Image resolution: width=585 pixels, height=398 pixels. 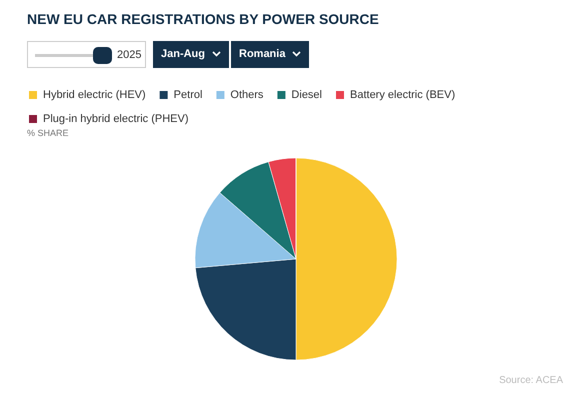 I want to click on slider: 2025, so click(x=86, y=54).